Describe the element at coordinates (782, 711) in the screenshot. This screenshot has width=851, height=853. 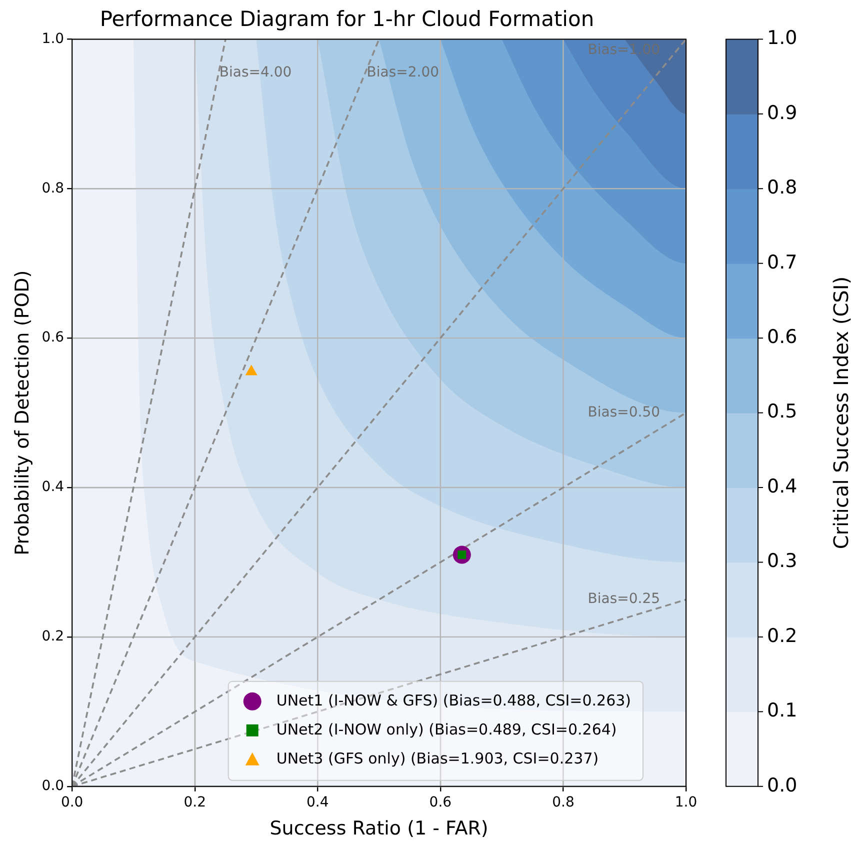
I see `color-bar-label: 0.1` at that location.